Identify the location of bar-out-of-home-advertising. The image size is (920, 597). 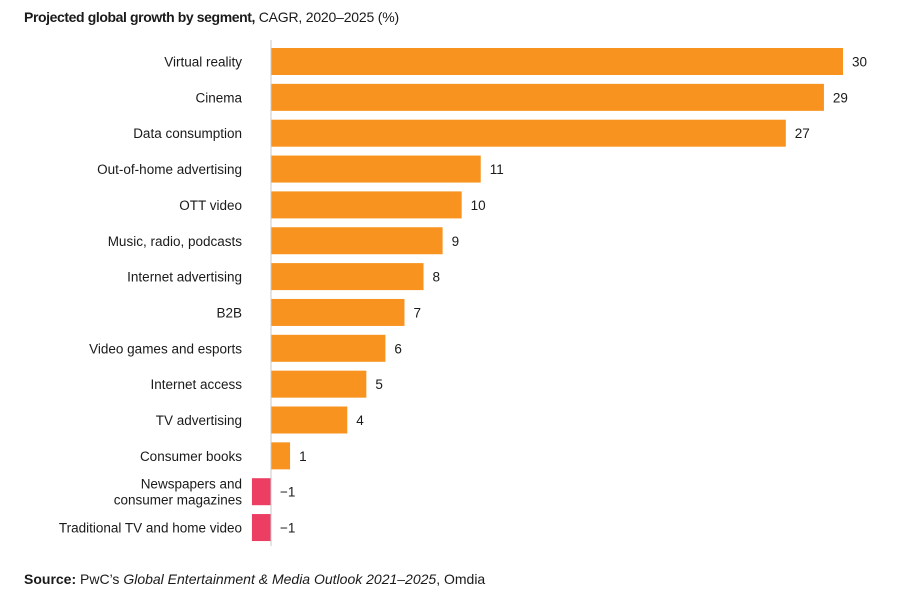
(376, 169).